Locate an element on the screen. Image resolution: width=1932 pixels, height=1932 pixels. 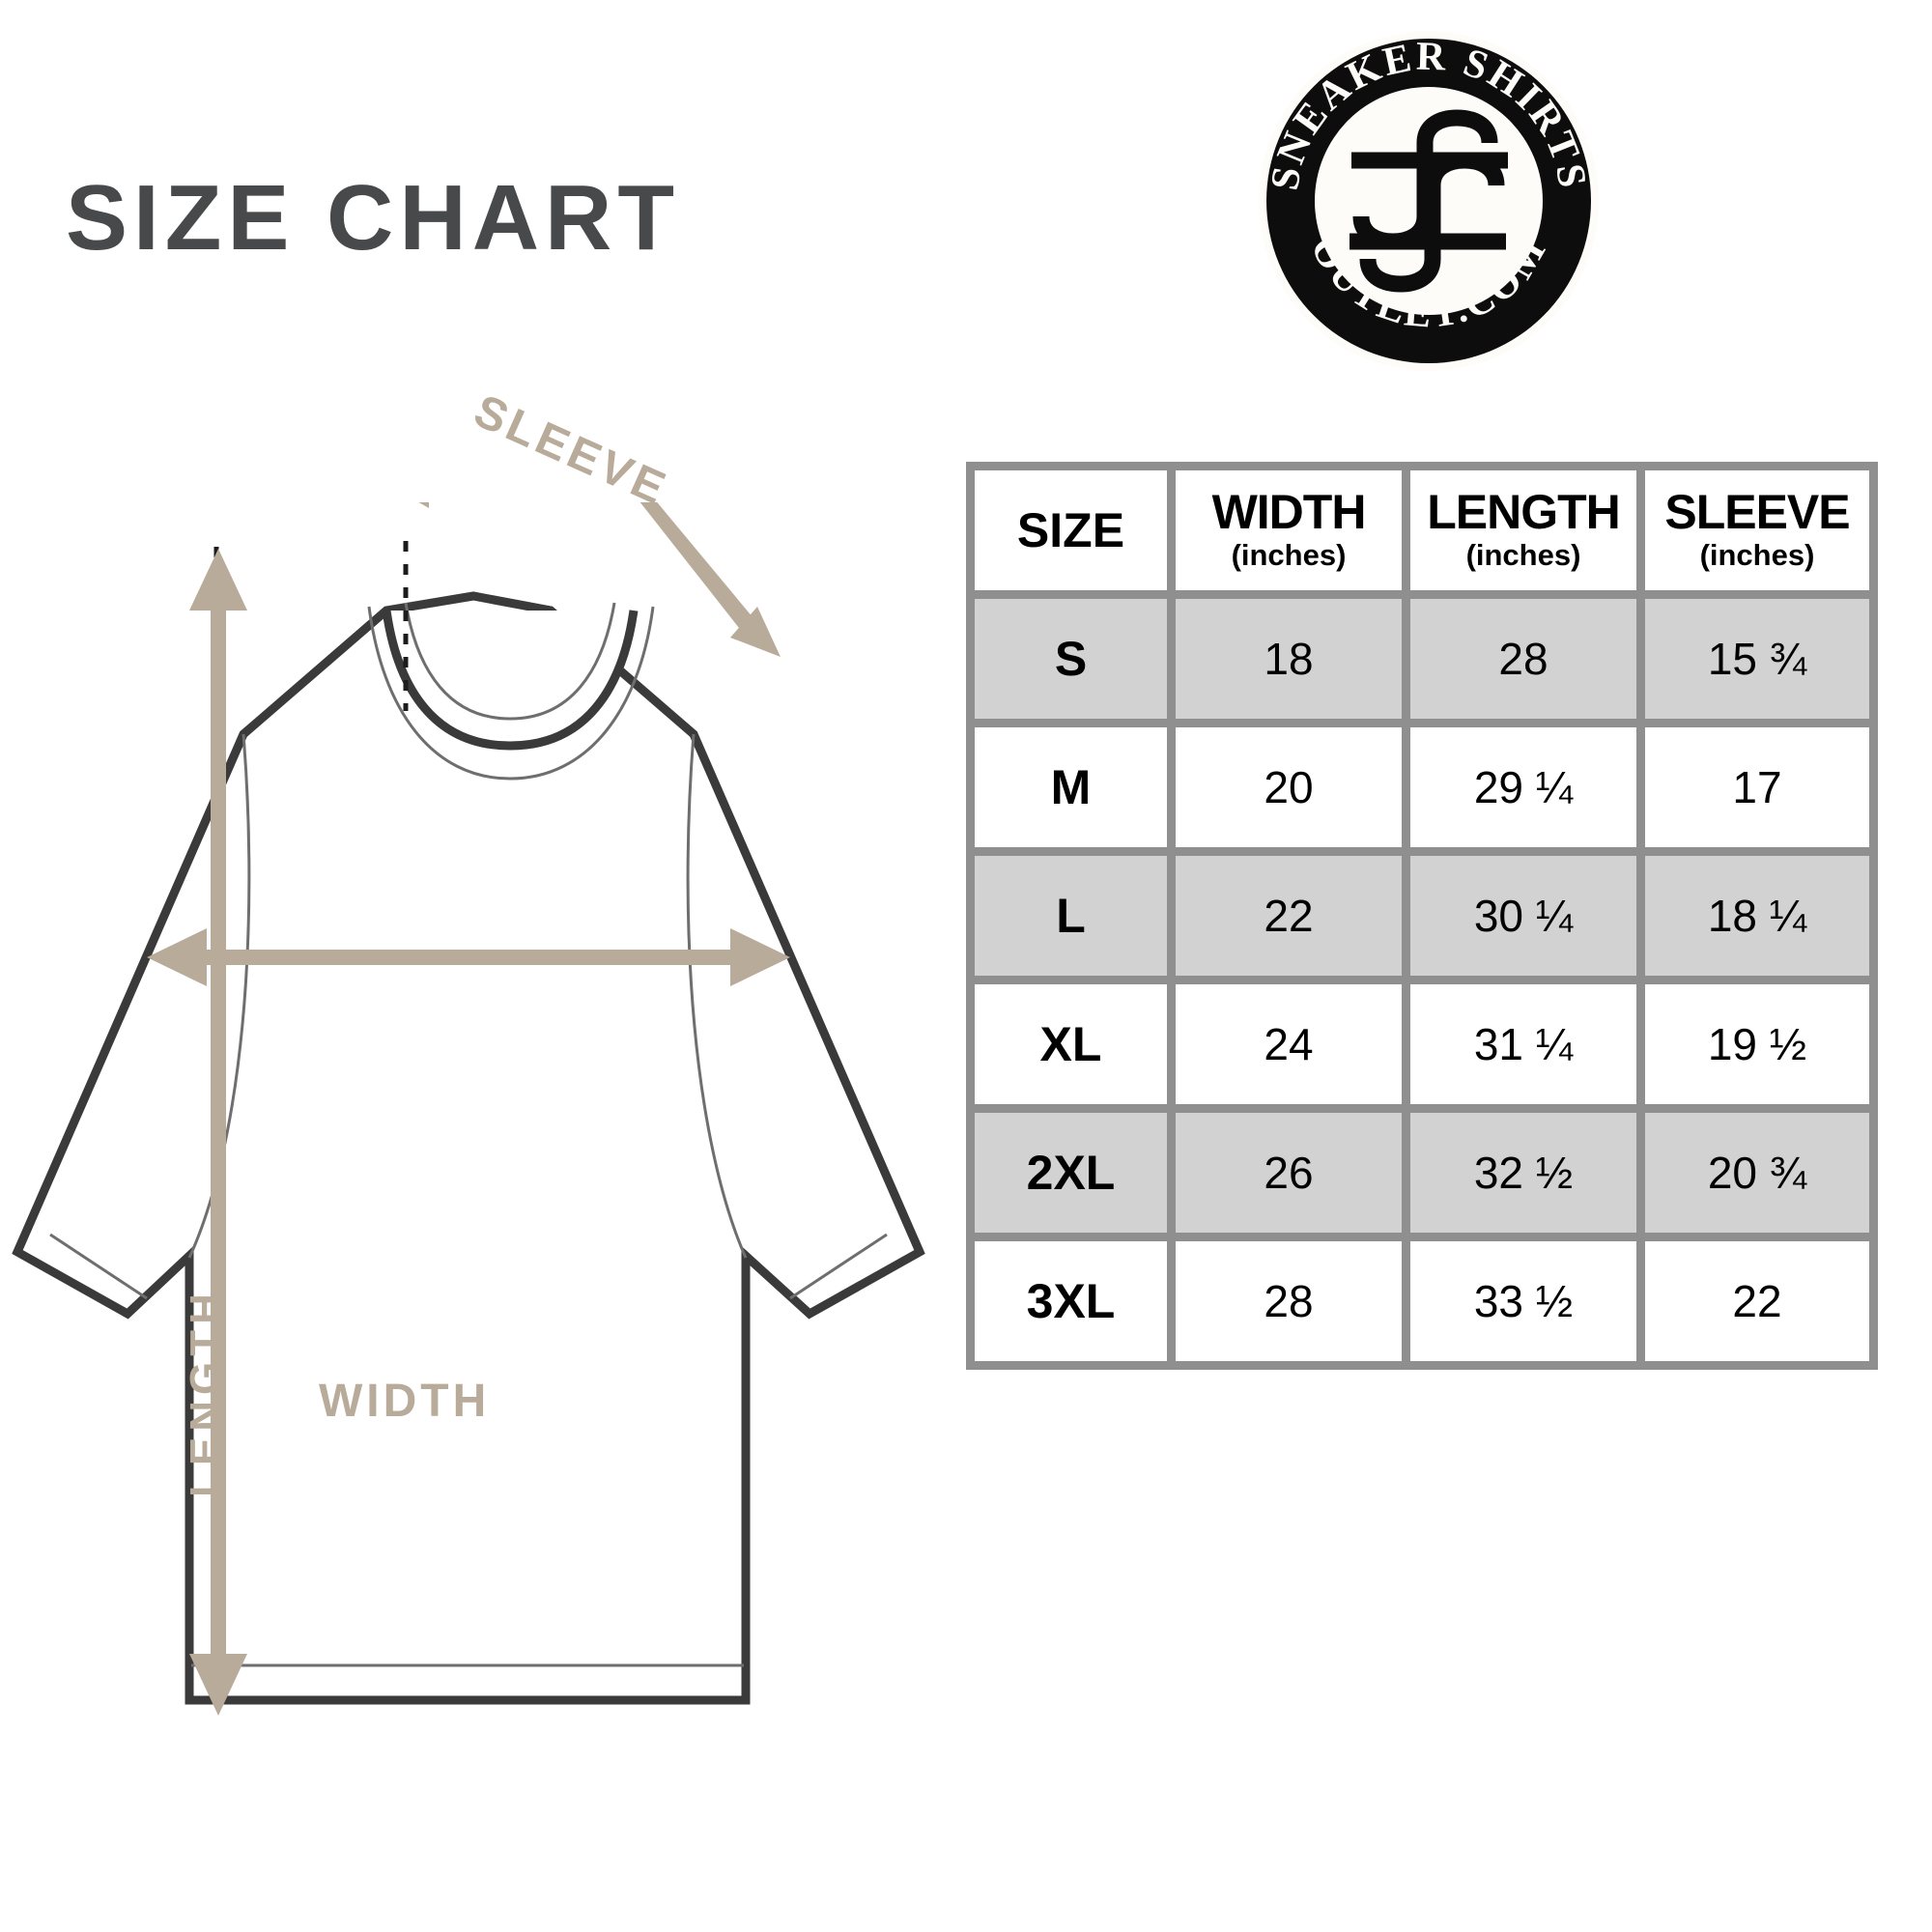
column-header-width: WIDTH (inches) is located at coordinates (1288, 530).